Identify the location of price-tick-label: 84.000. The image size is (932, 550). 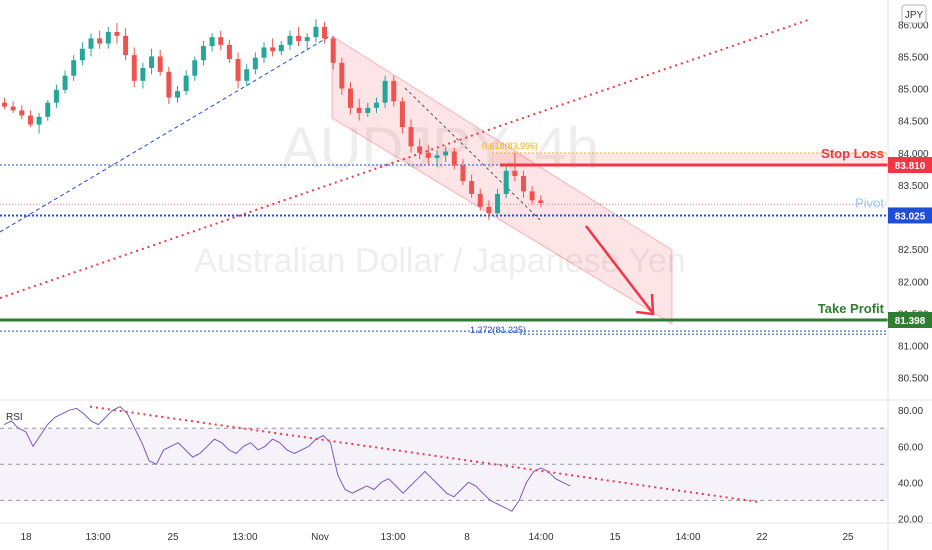
(913, 154).